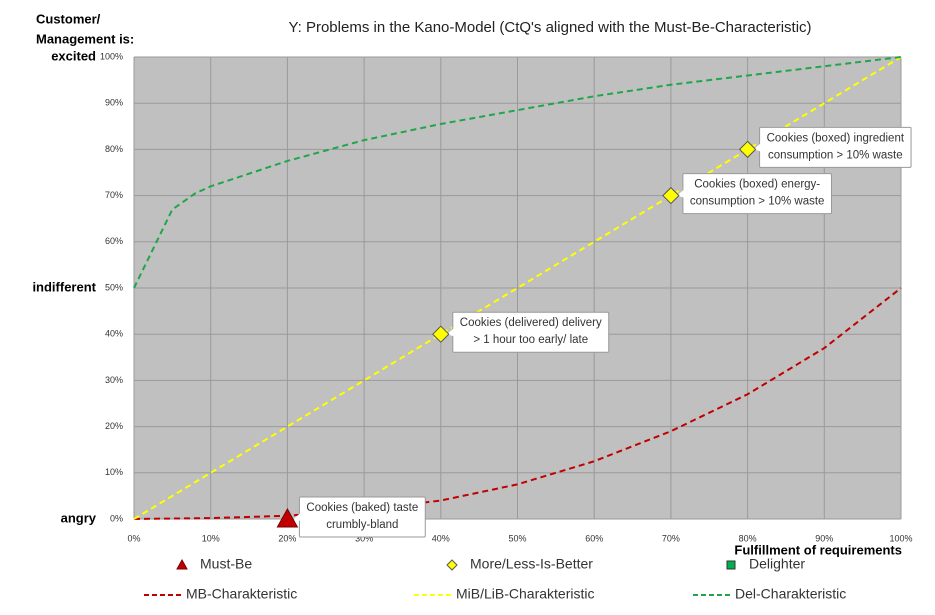  I want to click on x-tick-label: 10%, so click(211, 538).